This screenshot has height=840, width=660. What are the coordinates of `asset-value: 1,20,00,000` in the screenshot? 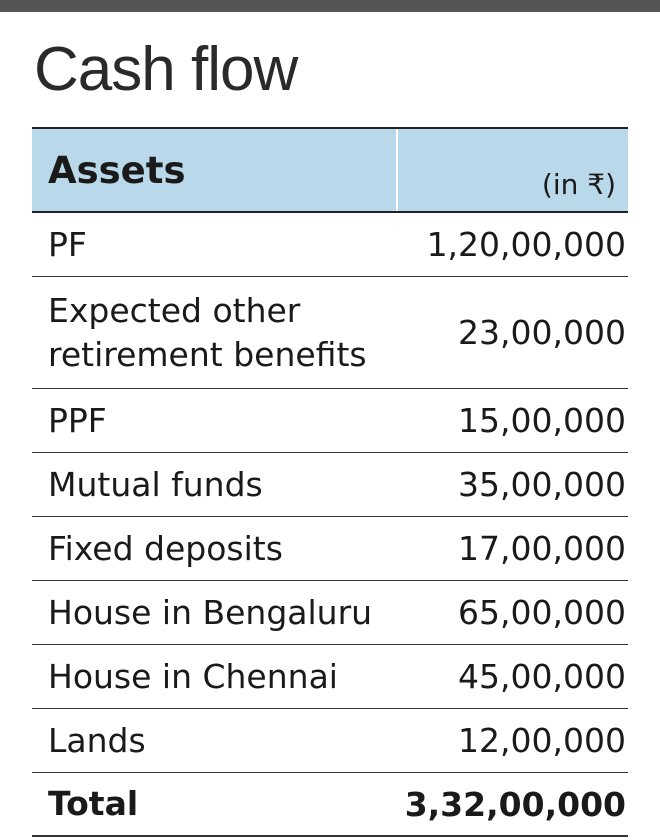 It's located at (526, 244).